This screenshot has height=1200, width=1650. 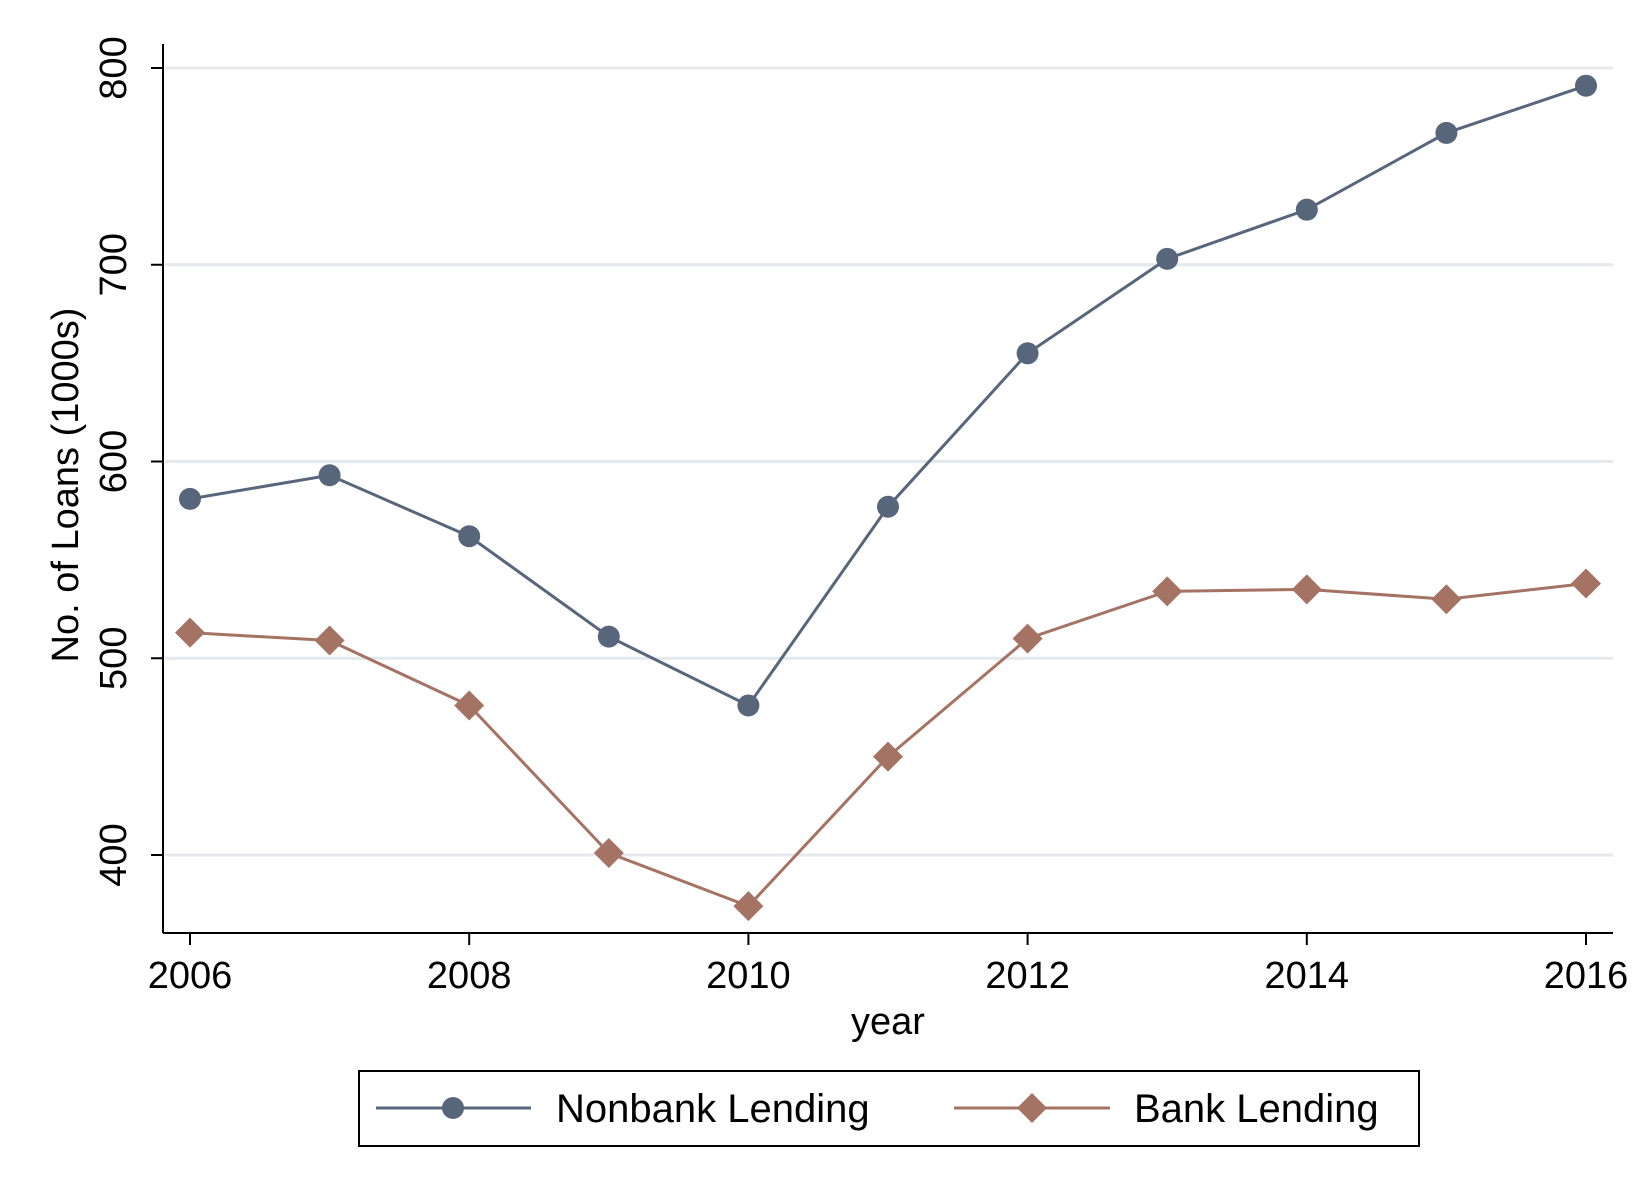 I want to click on y-tick-label-500: 500, so click(x=114, y=658).